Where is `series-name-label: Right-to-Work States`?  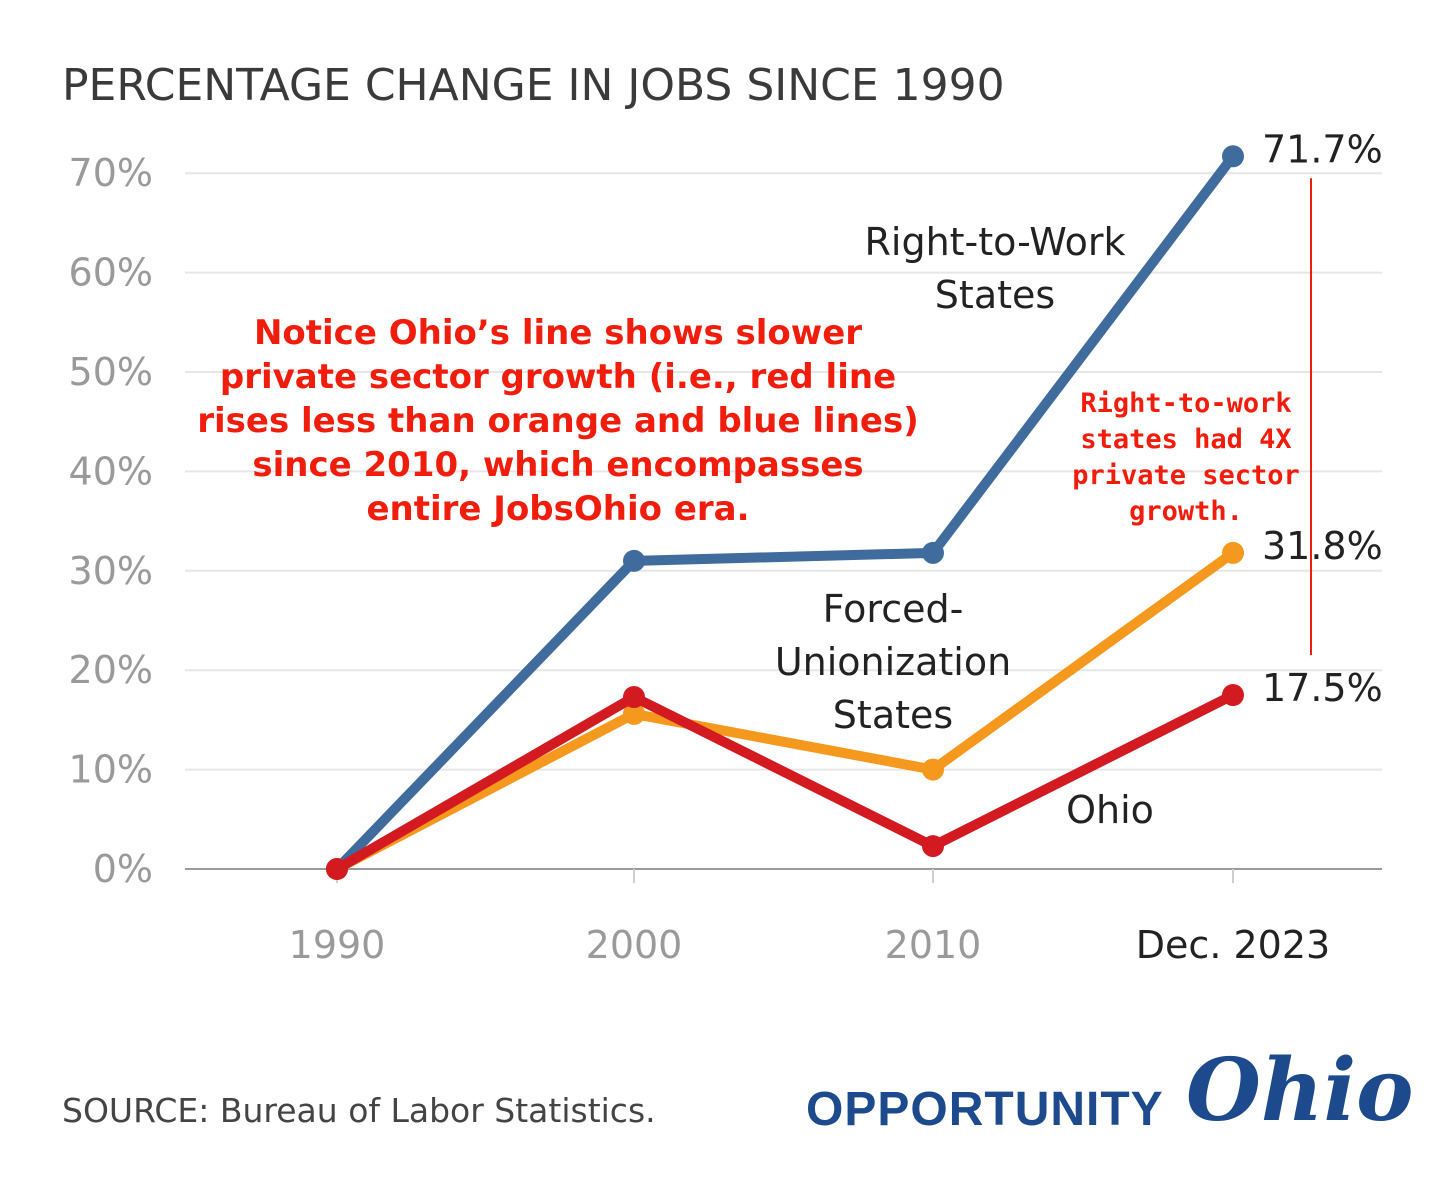 series-name-label: Right-to-Work States is located at coordinates (994, 268).